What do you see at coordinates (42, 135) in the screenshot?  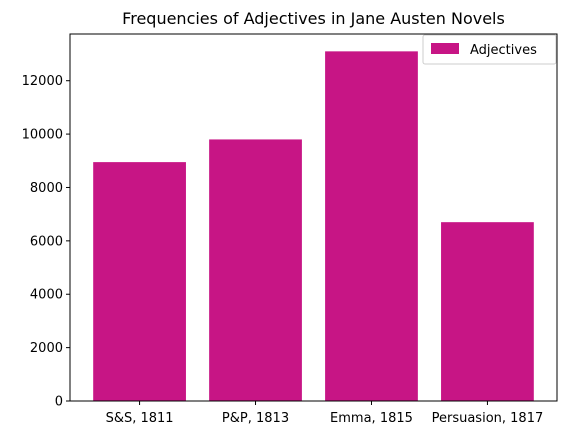 I see `y-tick-label: 10000` at bounding box center [42, 135].